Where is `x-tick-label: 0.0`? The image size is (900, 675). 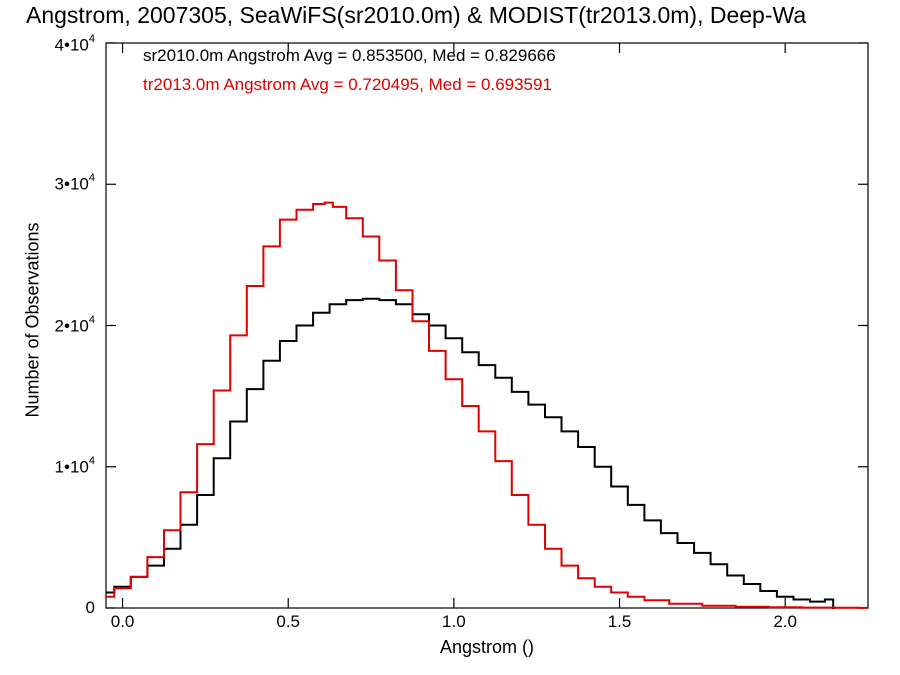 x-tick-label: 0.0 is located at coordinates (122, 621).